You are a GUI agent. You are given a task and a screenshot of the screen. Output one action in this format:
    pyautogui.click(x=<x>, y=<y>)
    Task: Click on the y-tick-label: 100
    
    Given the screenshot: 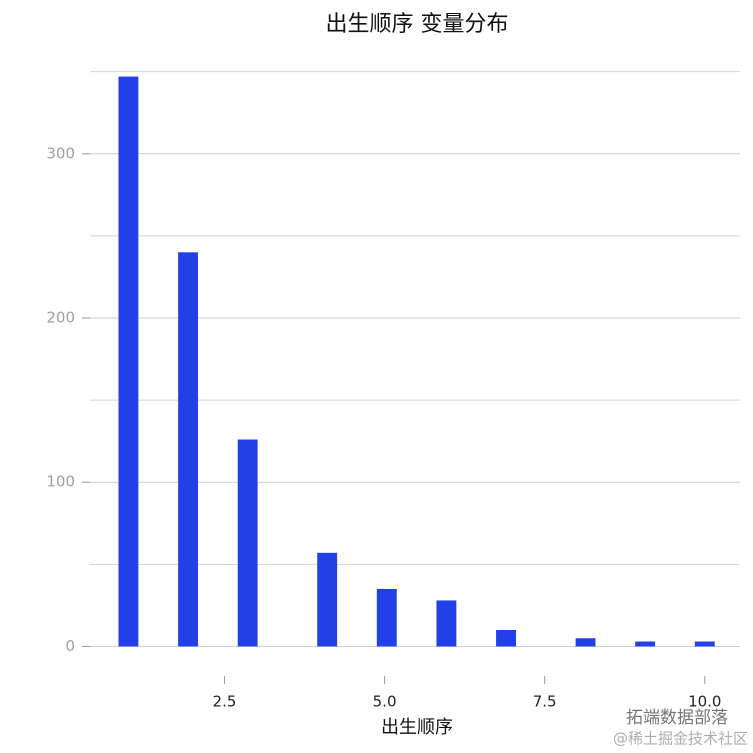 What is the action you would take?
    pyautogui.click(x=60, y=482)
    